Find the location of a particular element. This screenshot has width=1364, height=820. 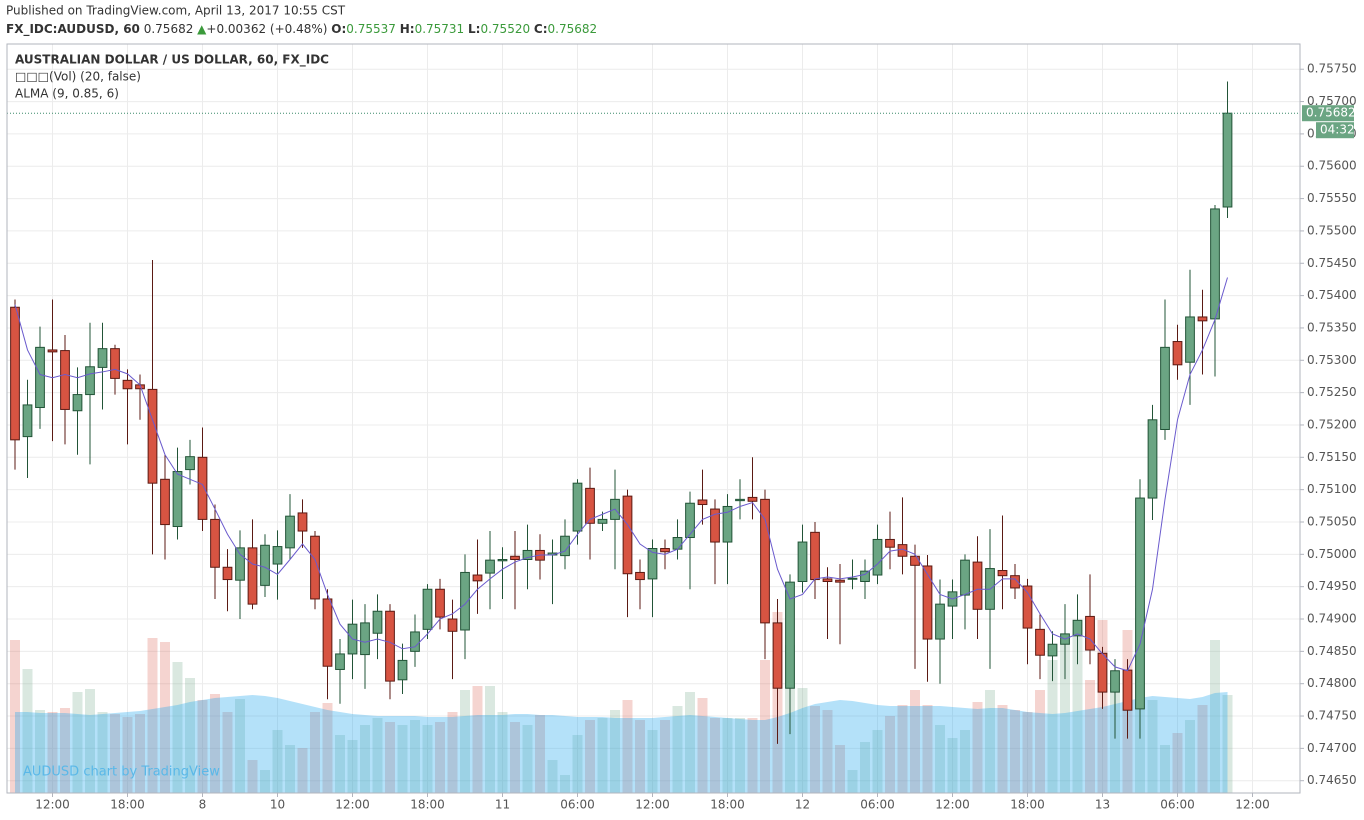

x-tick-label: 13 is located at coordinates (1102, 805).